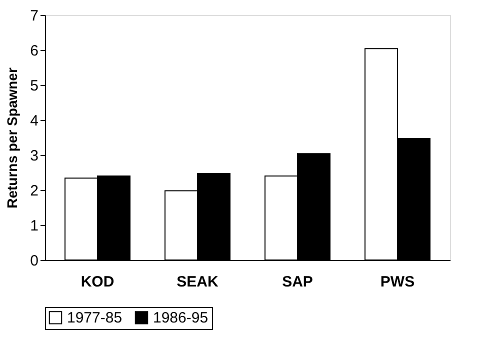  What do you see at coordinates (34, 51) in the screenshot?
I see `y-tick-label: 6` at bounding box center [34, 51].